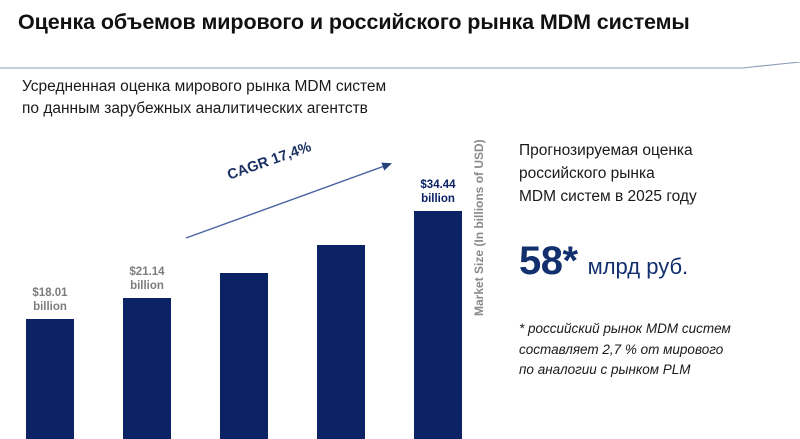 The width and height of the screenshot is (800, 439). What do you see at coordinates (400, 65) in the screenshot?
I see `header-divider` at bounding box center [400, 65].